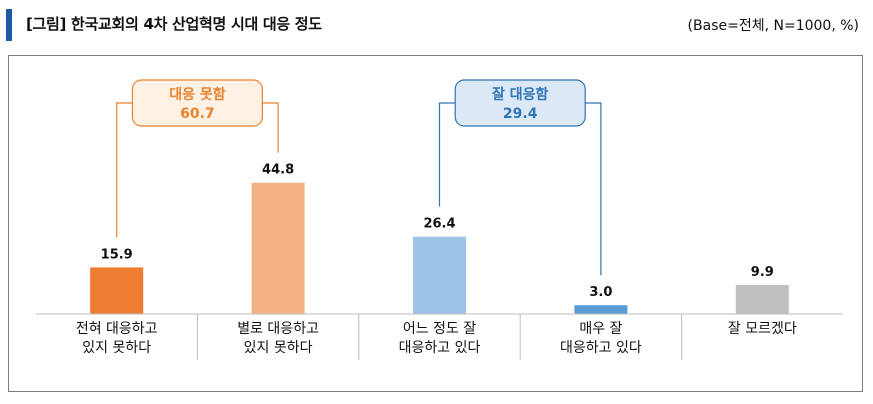 The image size is (873, 404). What do you see at coordinates (117, 254) in the screenshot?
I see `value-label-1: 15.9` at bounding box center [117, 254].